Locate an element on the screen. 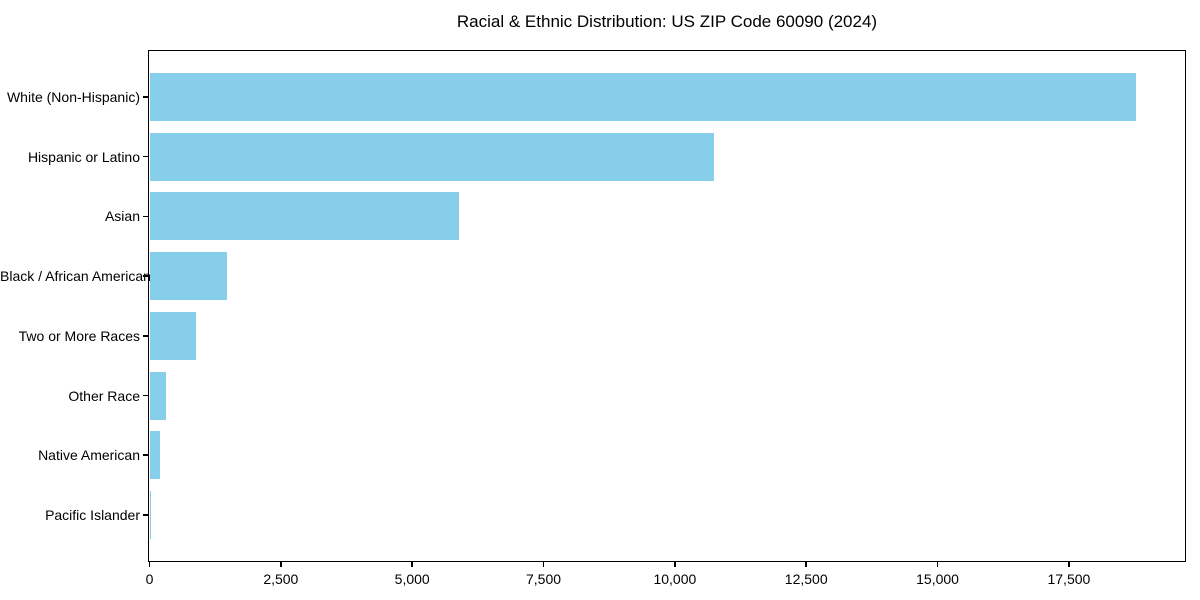 The image size is (1200, 600). x-tick-label: 2,500 is located at coordinates (281, 579).